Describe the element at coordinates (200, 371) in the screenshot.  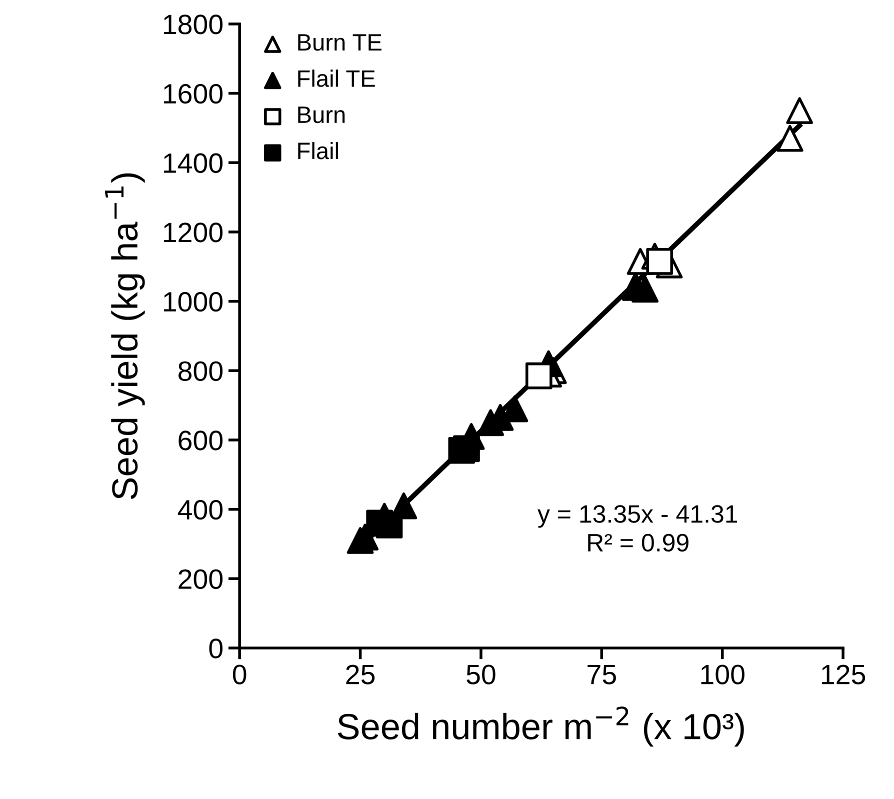
I see `y-tick-label: 800` at that location.